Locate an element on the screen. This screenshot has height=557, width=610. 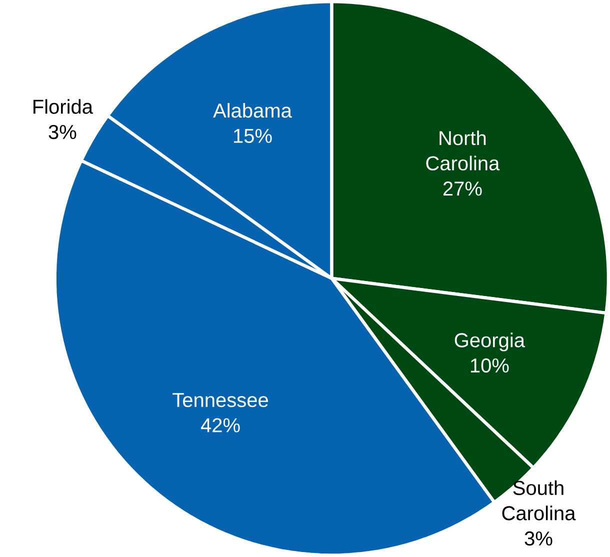
slice-label: Florida is located at coordinates (63, 106).